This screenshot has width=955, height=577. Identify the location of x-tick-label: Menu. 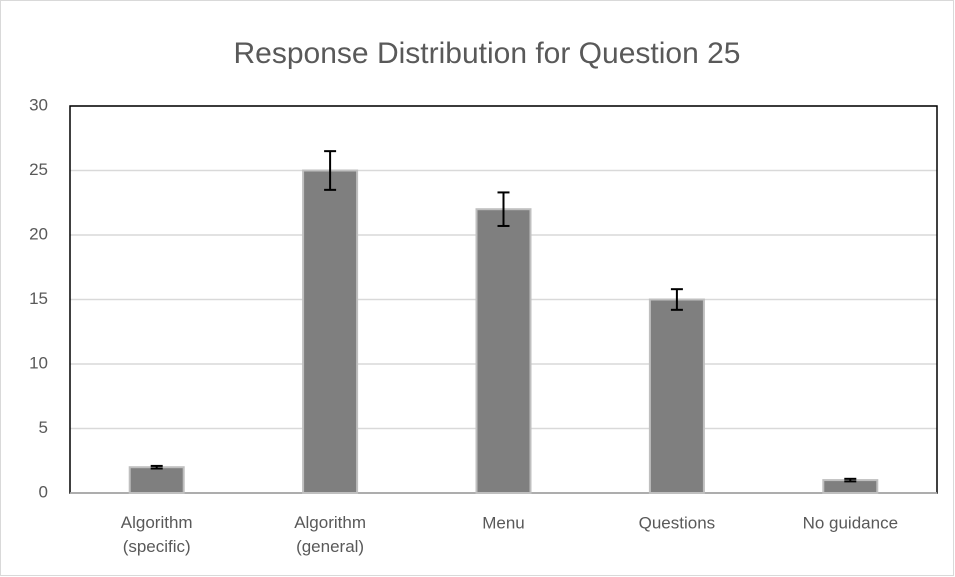
(503, 522).